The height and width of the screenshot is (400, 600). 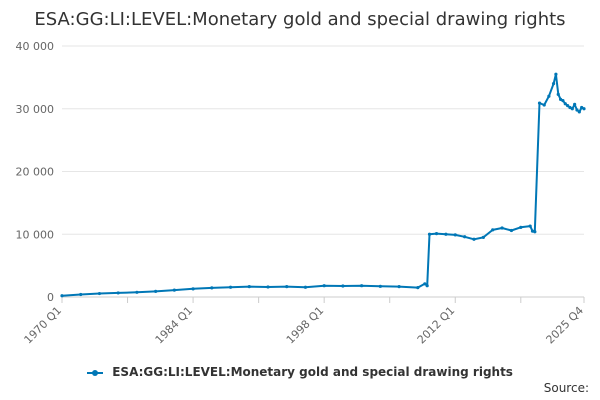 I want to click on y-tick-label: 0, so click(x=50, y=297).